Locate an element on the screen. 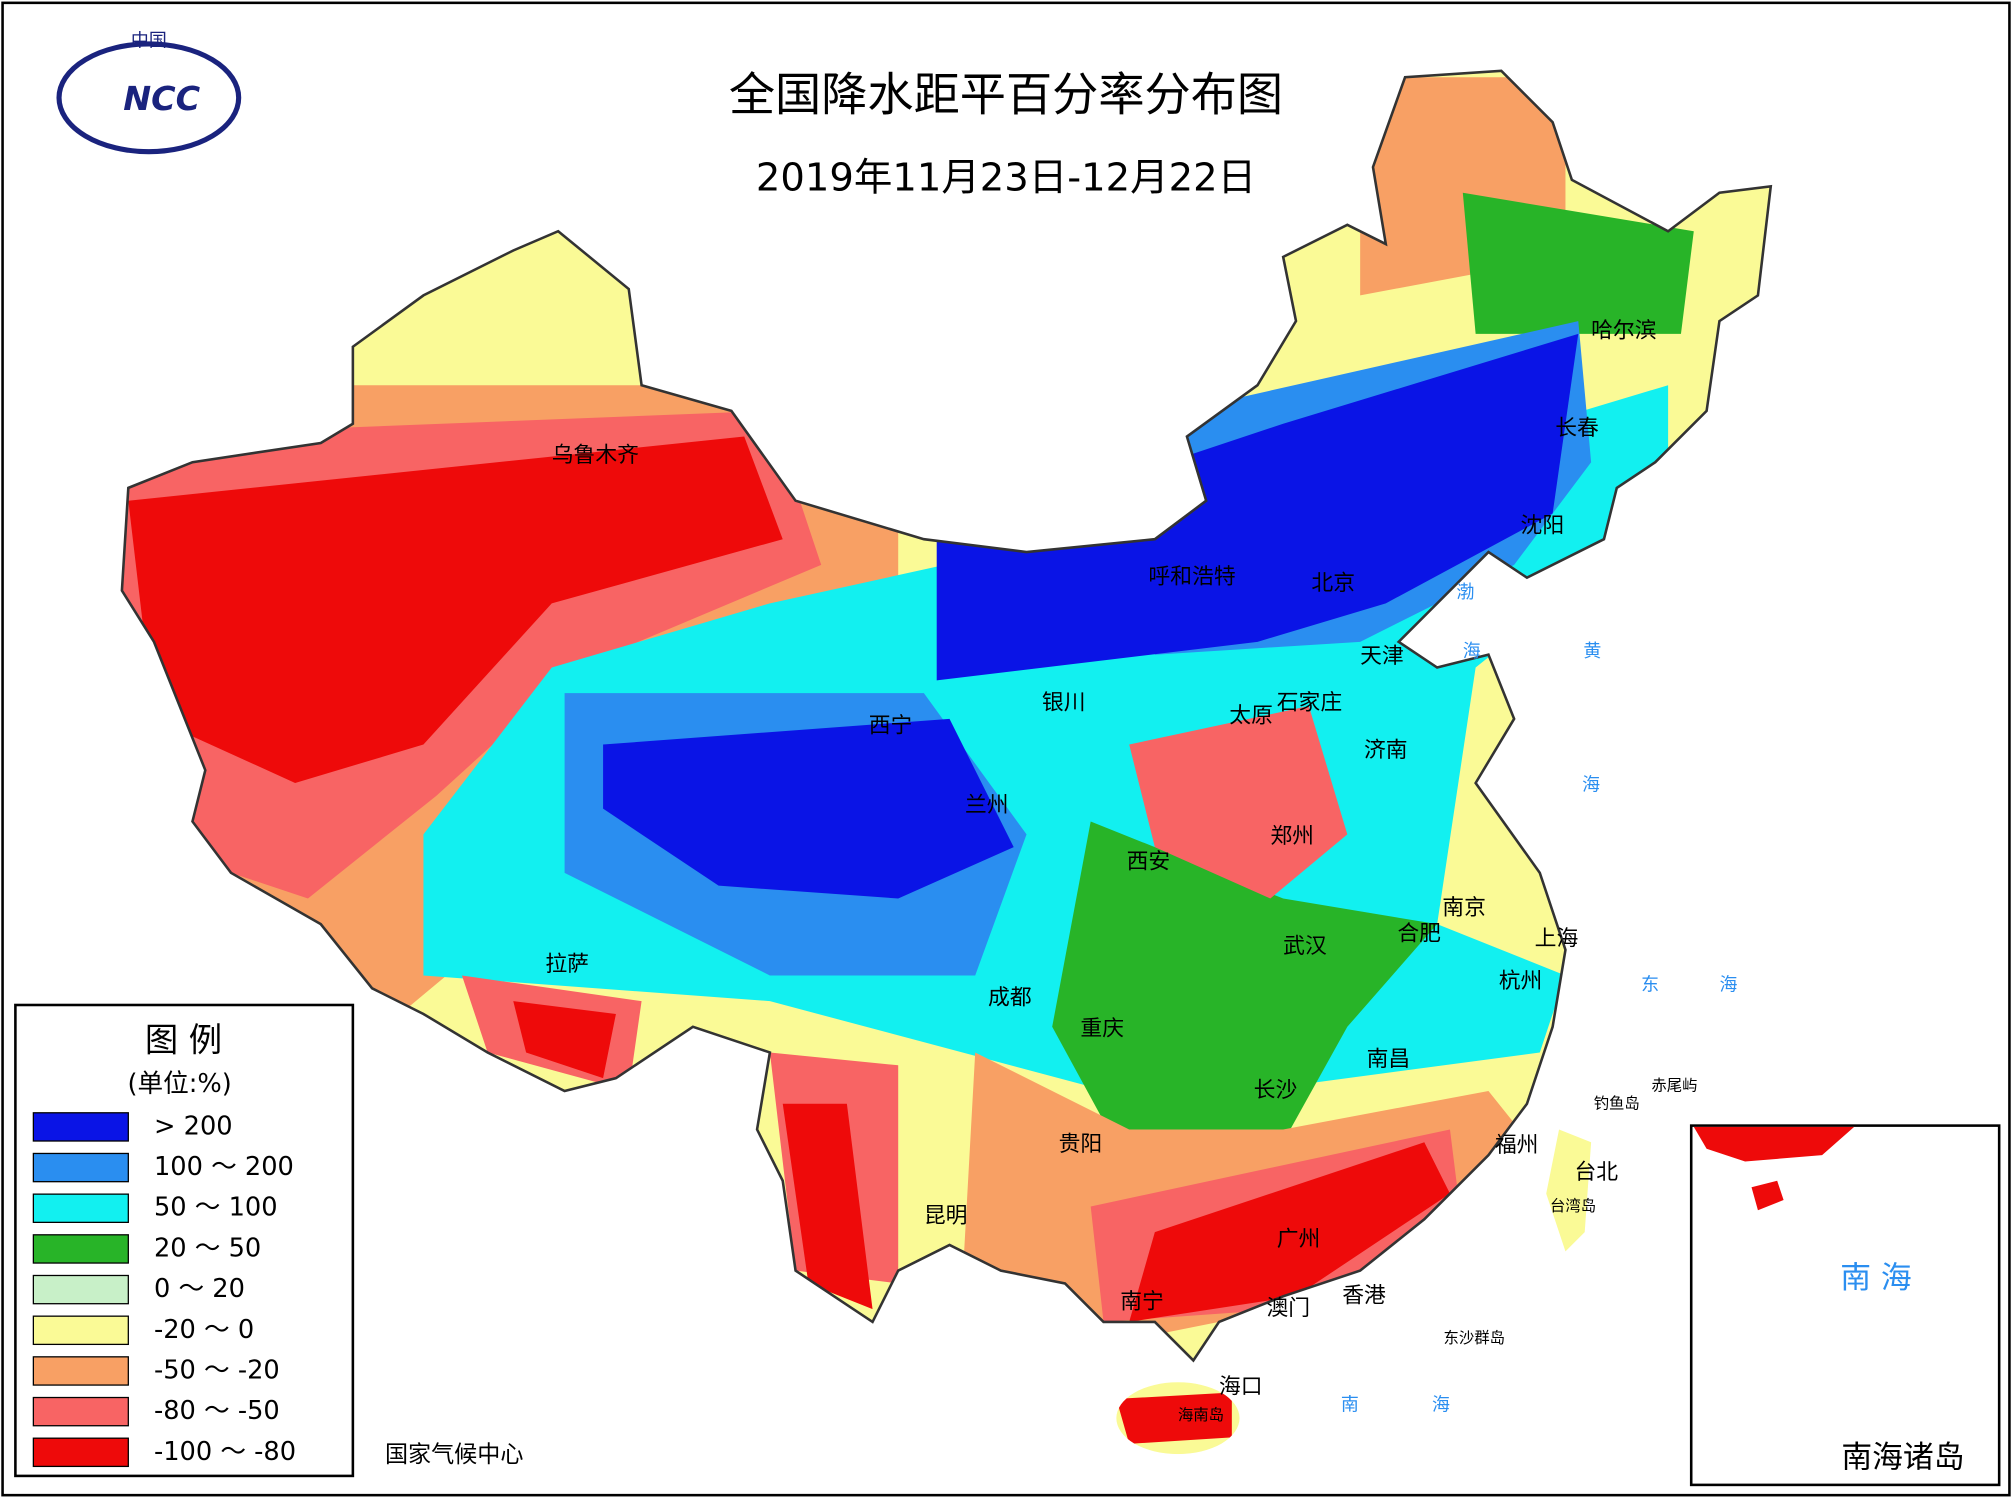 This screenshot has height=1498, width=2012. legend-label: -20 ～ 0 is located at coordinates (204, 1330).